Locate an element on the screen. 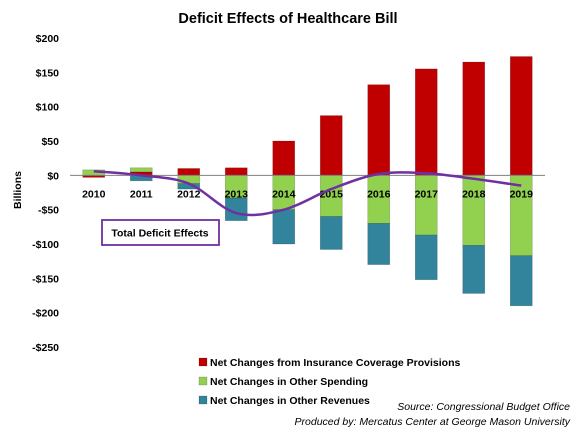 The image size is (576, 432). annotation-text: Total Deficit Effects is located at coordinates (159, 234).